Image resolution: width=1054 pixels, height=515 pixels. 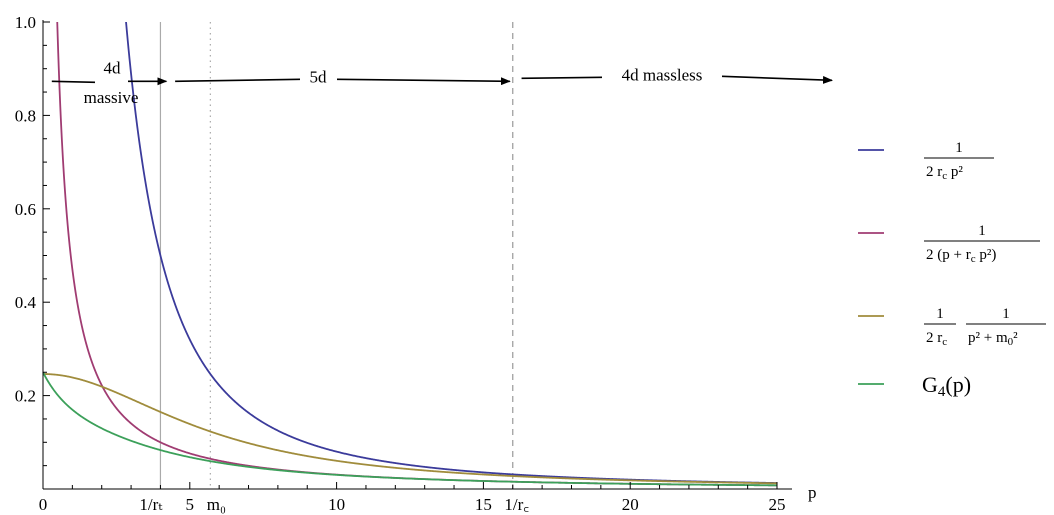 What do you see at coordinates (1015, 338) in the screenshot?
I see `legend-den-tail-s3b: ²` at bounding box center [1015, 338].